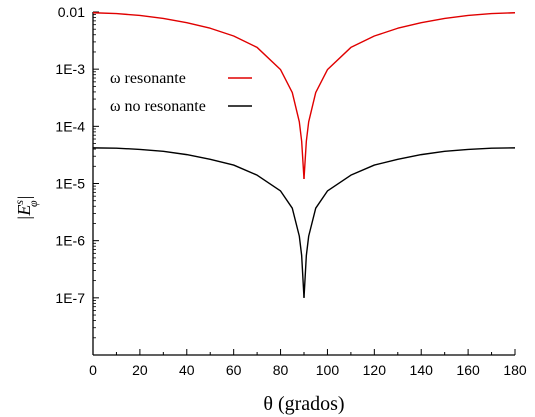  Describe the element at coordinates (71, 12) in the screenshot. I see `y-tick-label: 0.01` at that location.